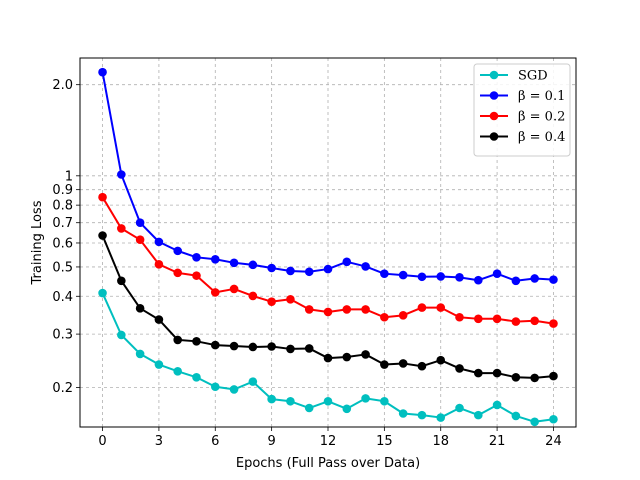 Image resolution: width=640 pixels, height=480 pixels. Describe the element at coordinates (533, 76) in the screenshot. I see `legend-label: SGD` at that location.